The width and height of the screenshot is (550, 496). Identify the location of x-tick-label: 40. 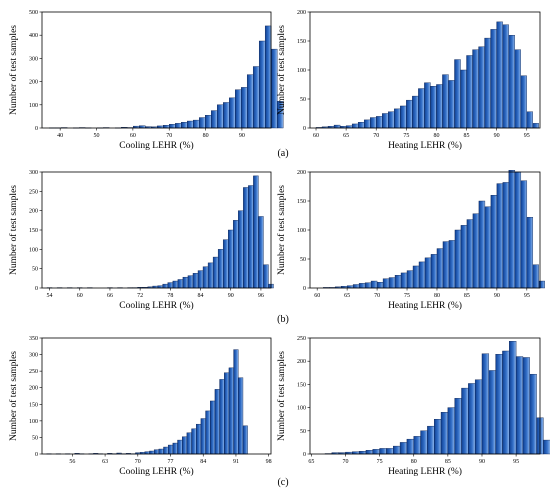
(60, 136).